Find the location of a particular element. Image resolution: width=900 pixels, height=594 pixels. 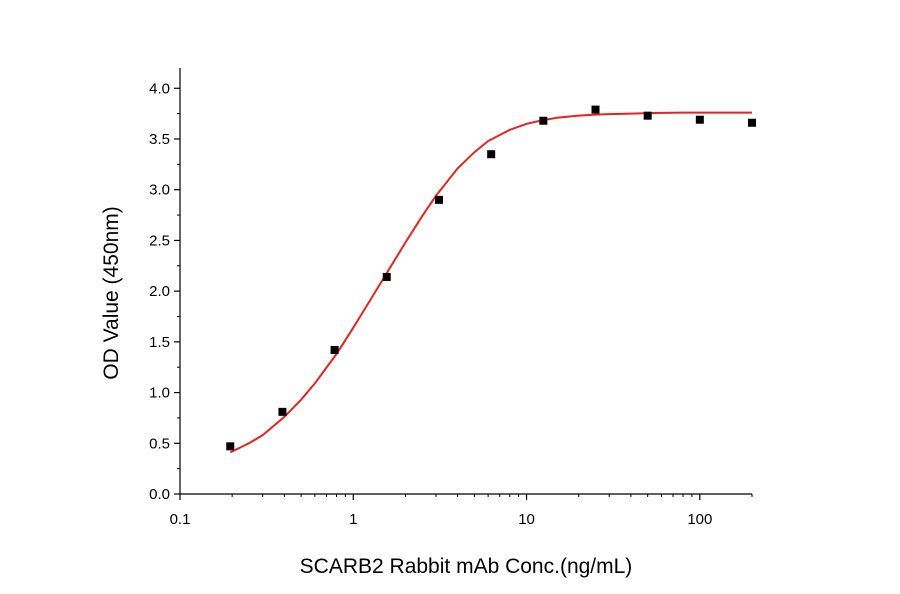

x-tick-label: 0.1 is located at coordinates (180, 519).